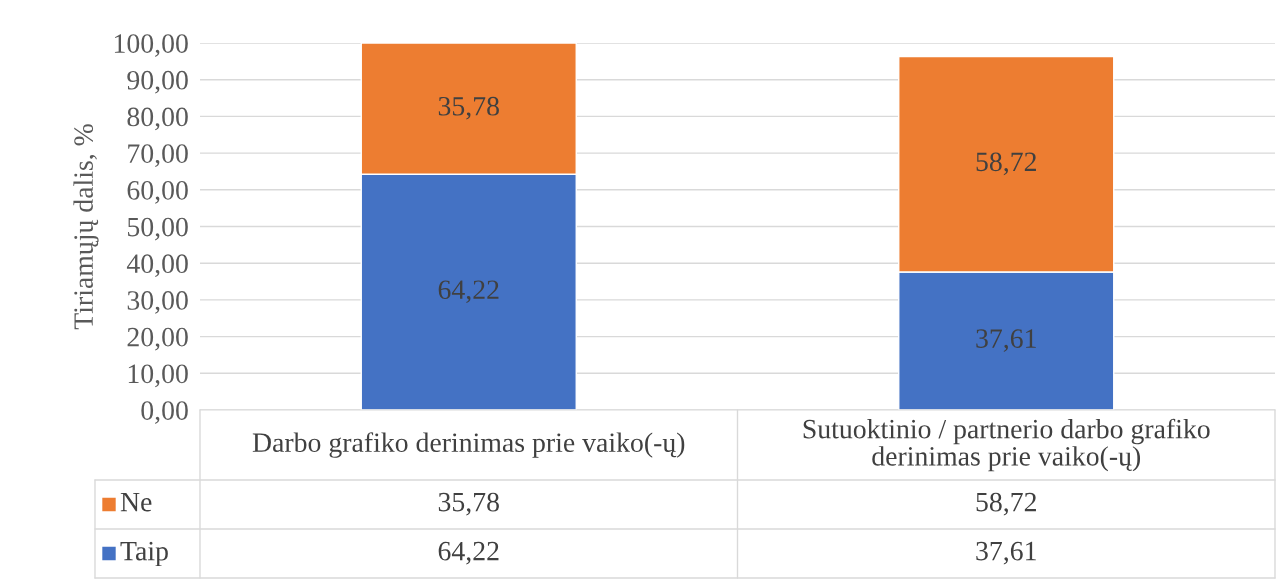 The width and height of the screenshot is (1283, 585). I want to click on data-label: 37,61, so click(1006, 553).